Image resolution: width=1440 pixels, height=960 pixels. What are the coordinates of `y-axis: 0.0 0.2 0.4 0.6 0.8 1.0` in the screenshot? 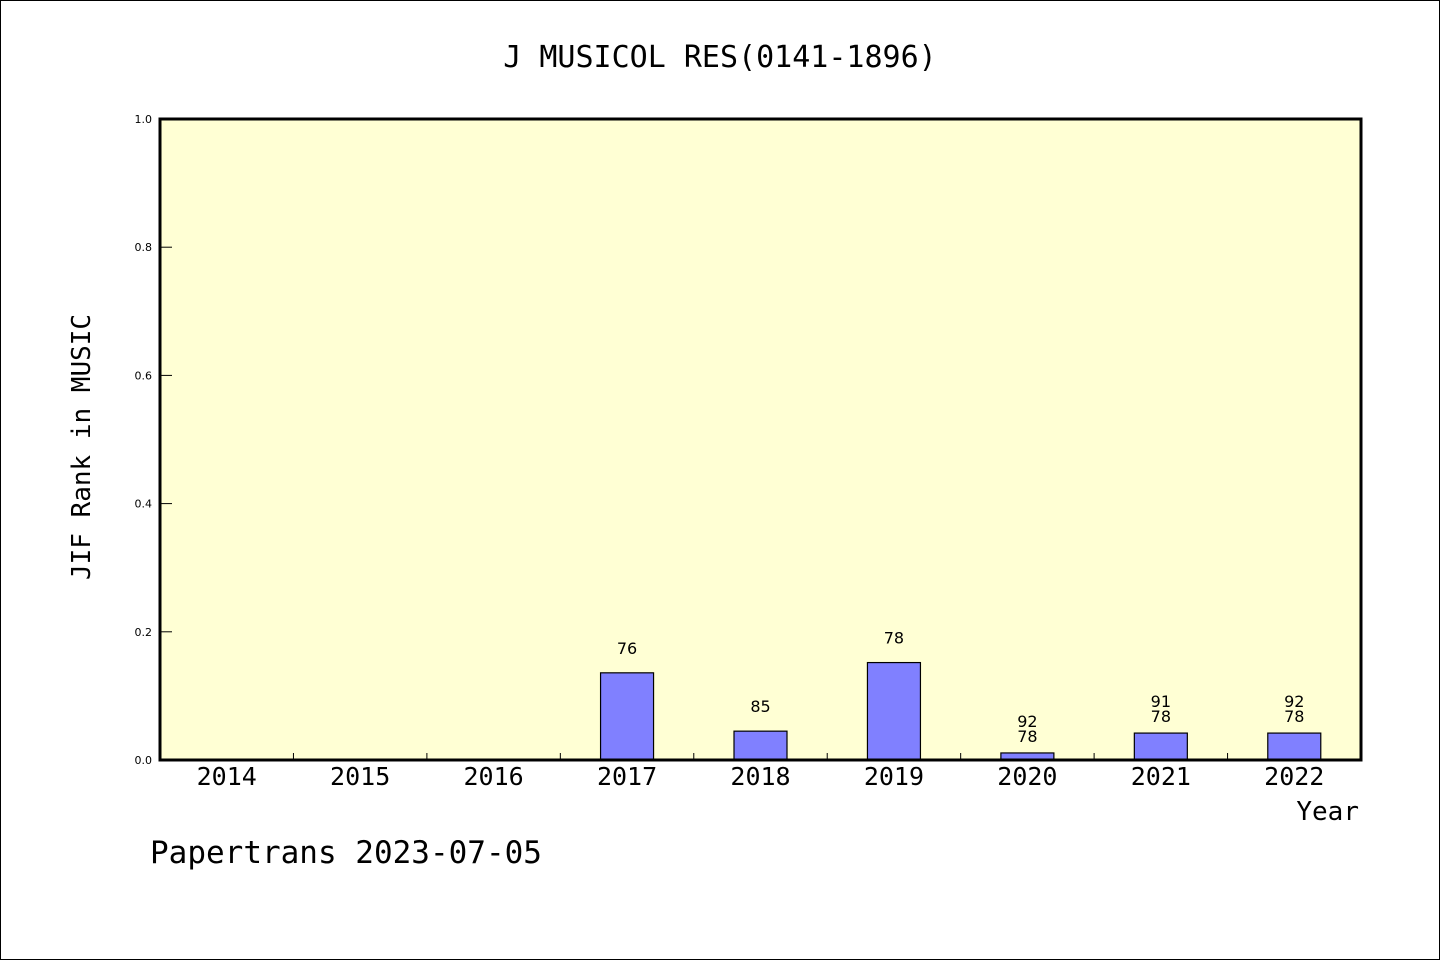 It's located at (153, 440).